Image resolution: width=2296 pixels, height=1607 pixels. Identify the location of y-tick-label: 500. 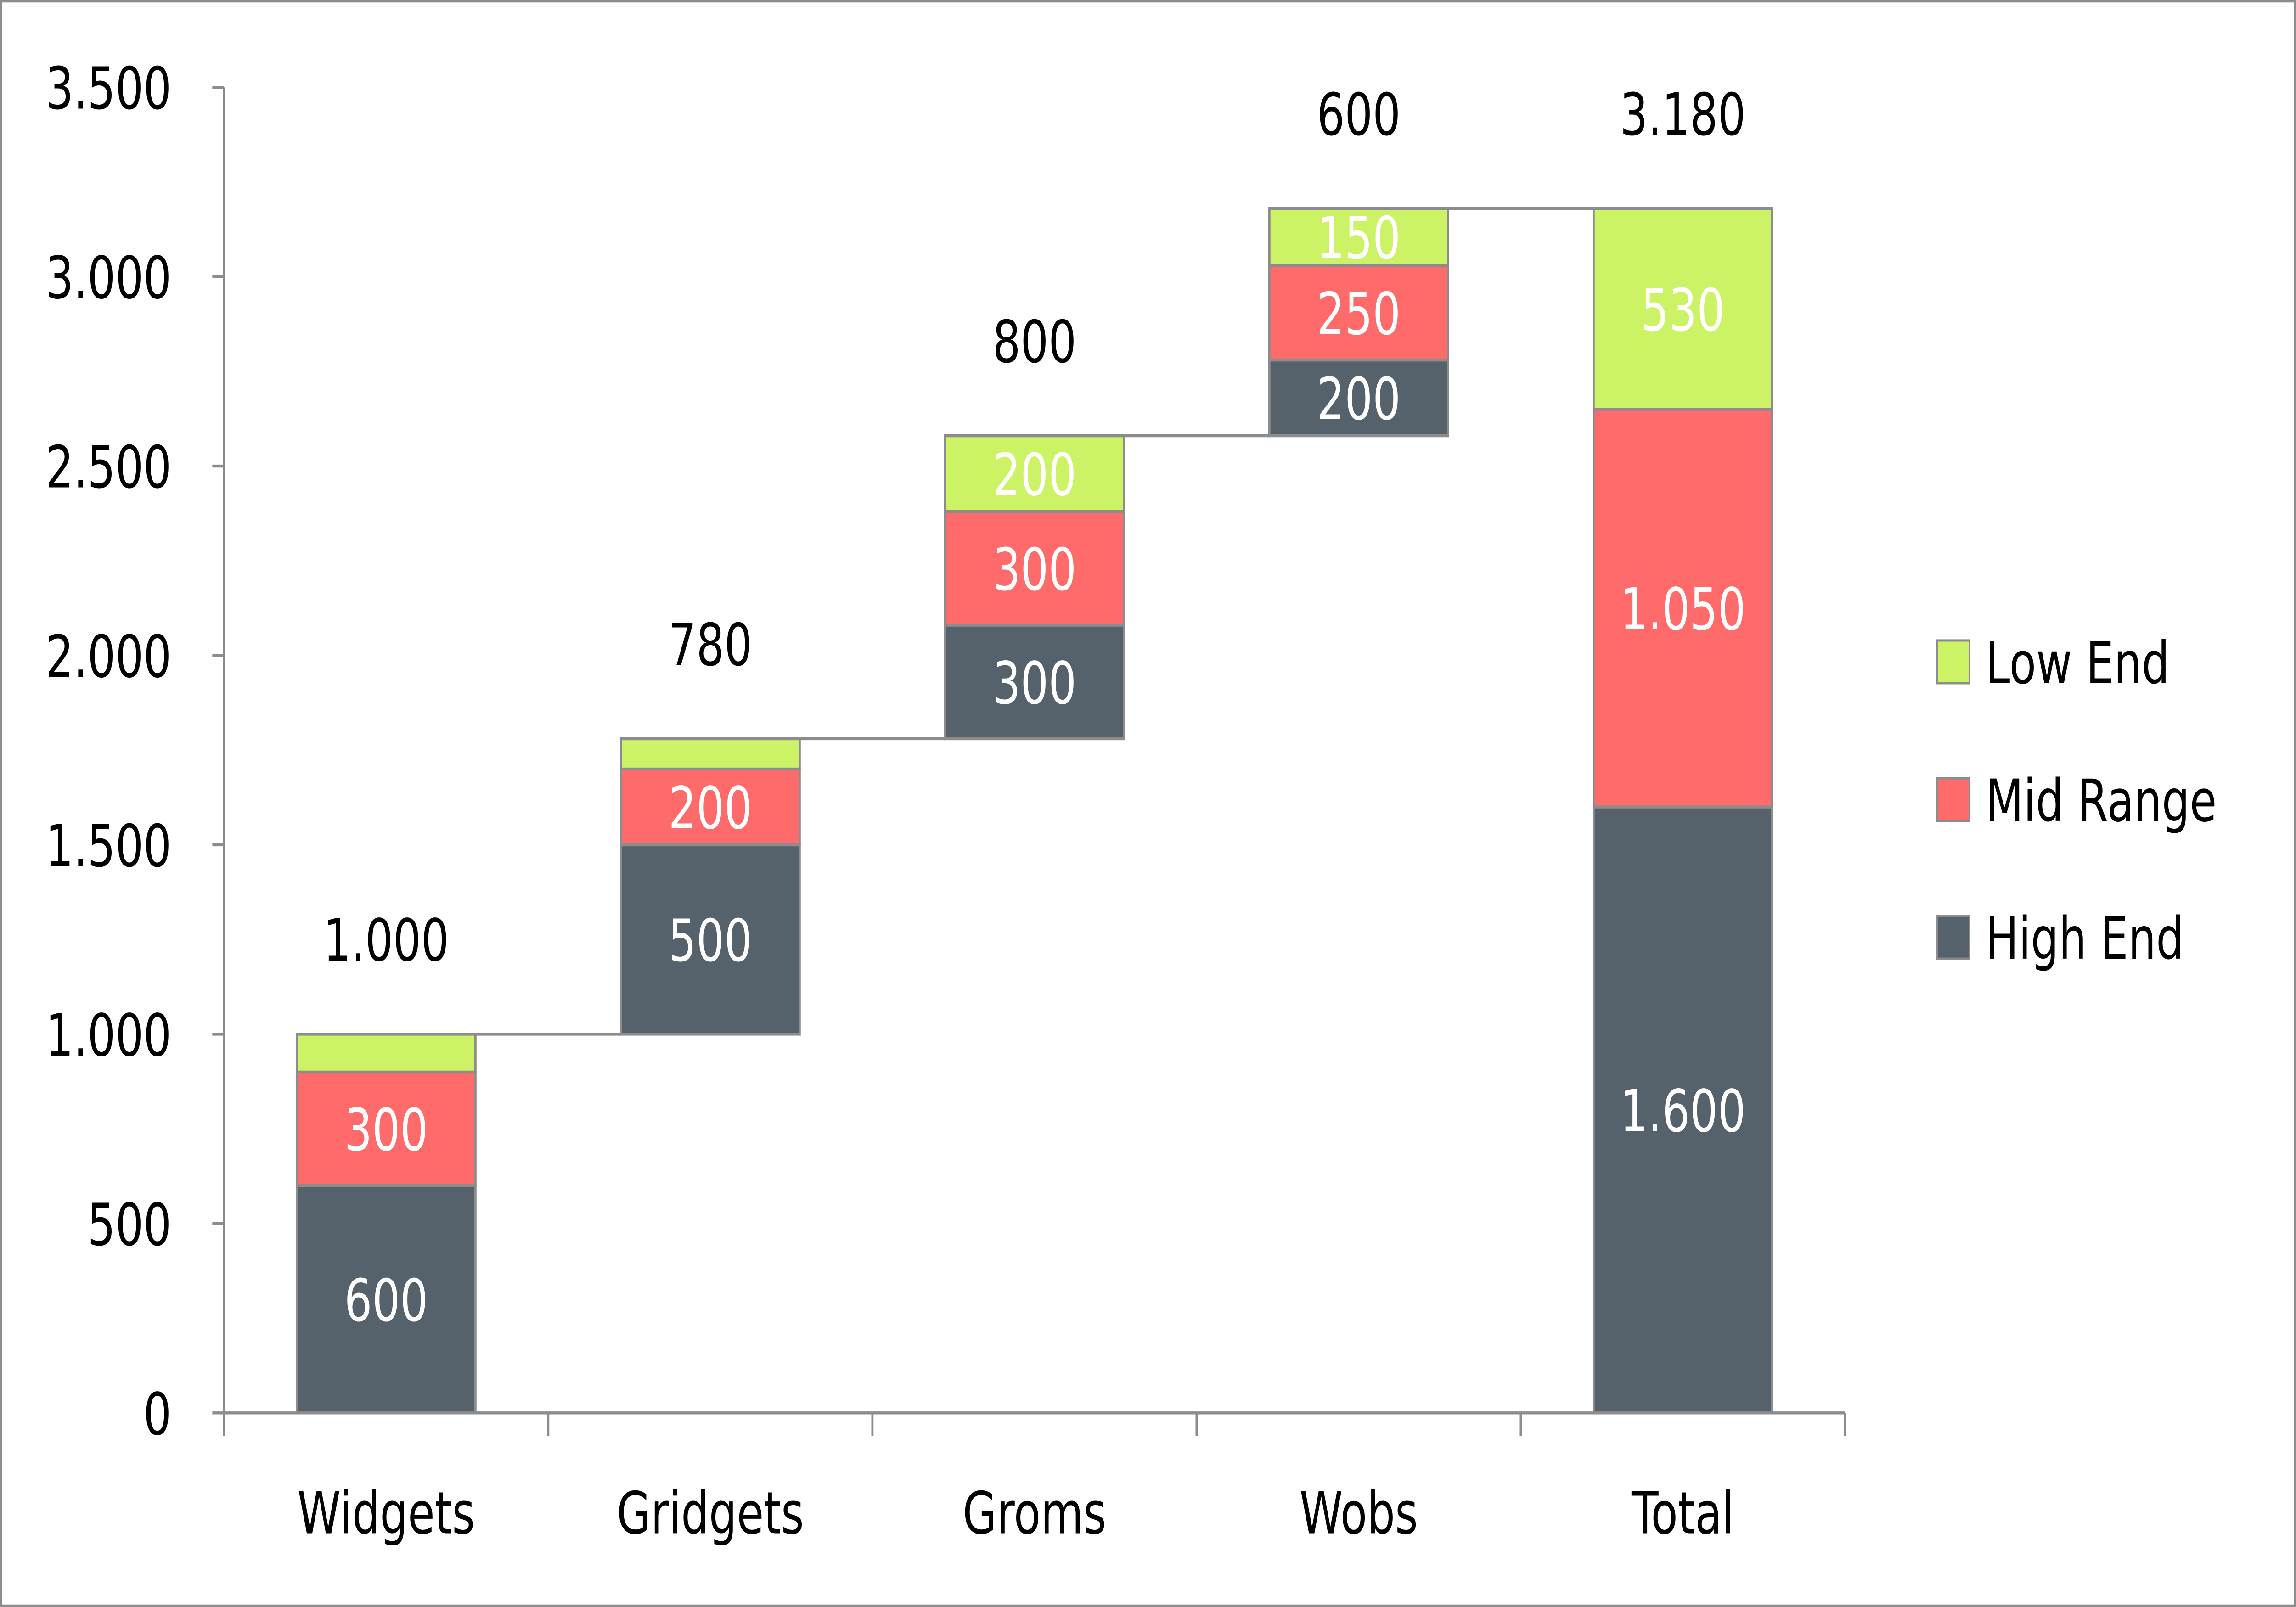
(130, 1225).